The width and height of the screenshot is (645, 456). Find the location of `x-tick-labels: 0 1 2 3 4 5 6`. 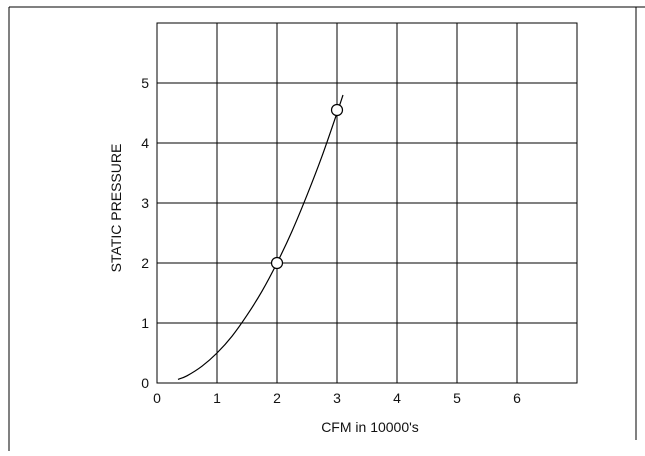

x-tick-labels: 0 1 2 3 4 5 6 is located at coordinates (337, 398).